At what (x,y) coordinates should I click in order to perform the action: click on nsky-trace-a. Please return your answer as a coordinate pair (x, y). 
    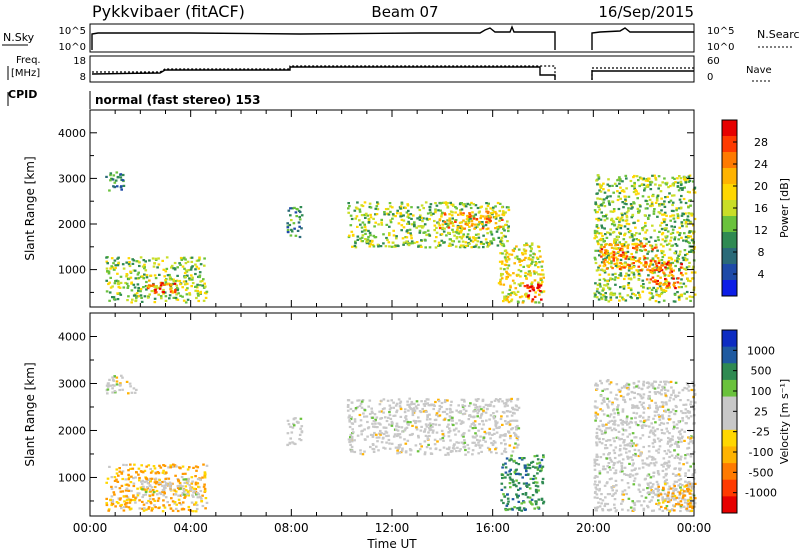
    Looking at the image, I should click on (323, 38).